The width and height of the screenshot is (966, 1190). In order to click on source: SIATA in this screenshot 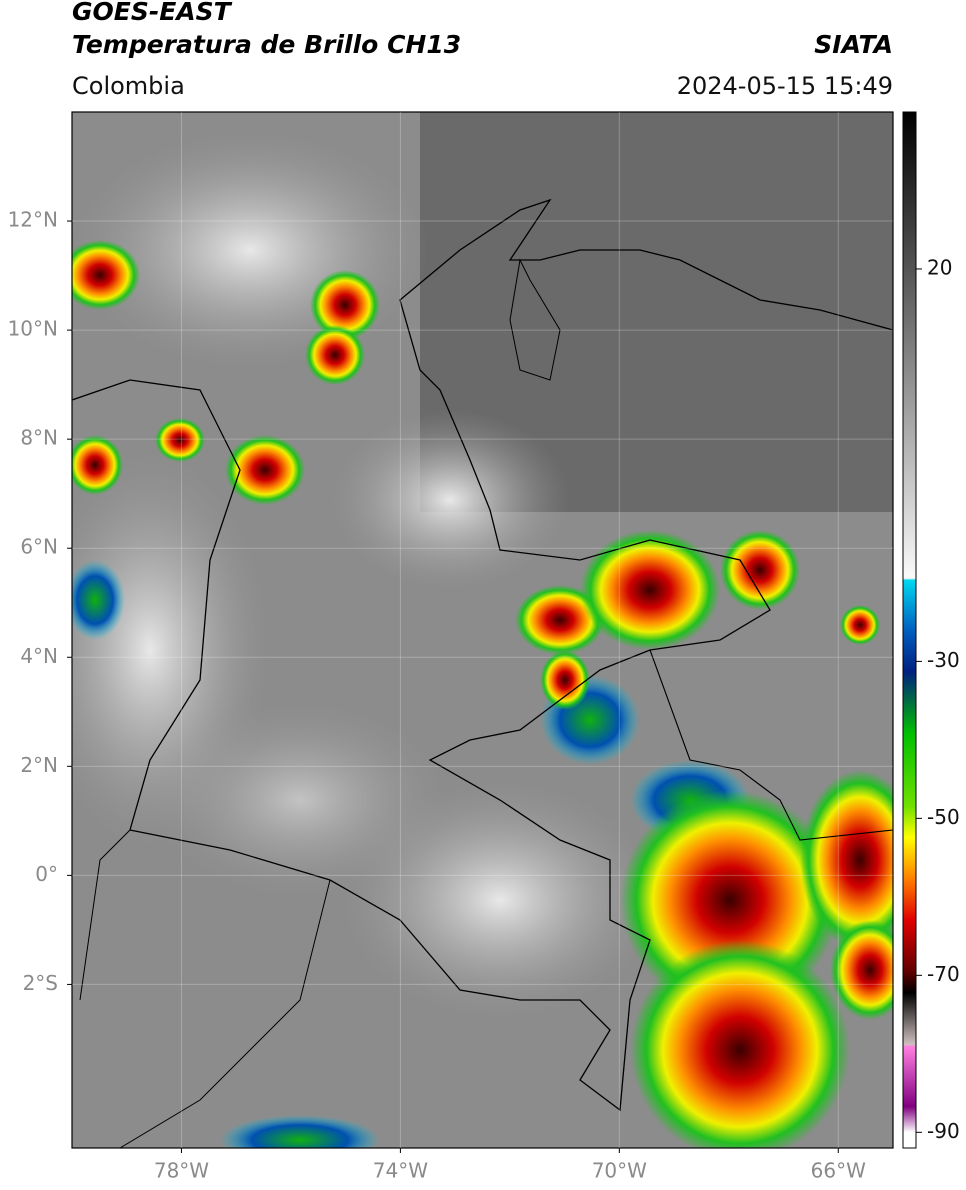, I will do `click(853, 44)`.